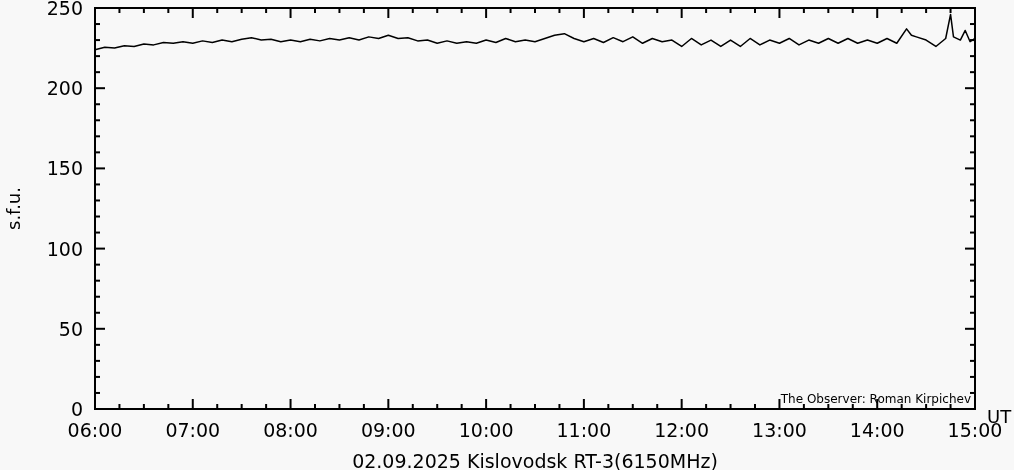 The image size is (1014, 470). What do you see at coordinates (64, 88) in the screenshot?
I see `y-tick-label: 200` at bounding box center [64, 88].